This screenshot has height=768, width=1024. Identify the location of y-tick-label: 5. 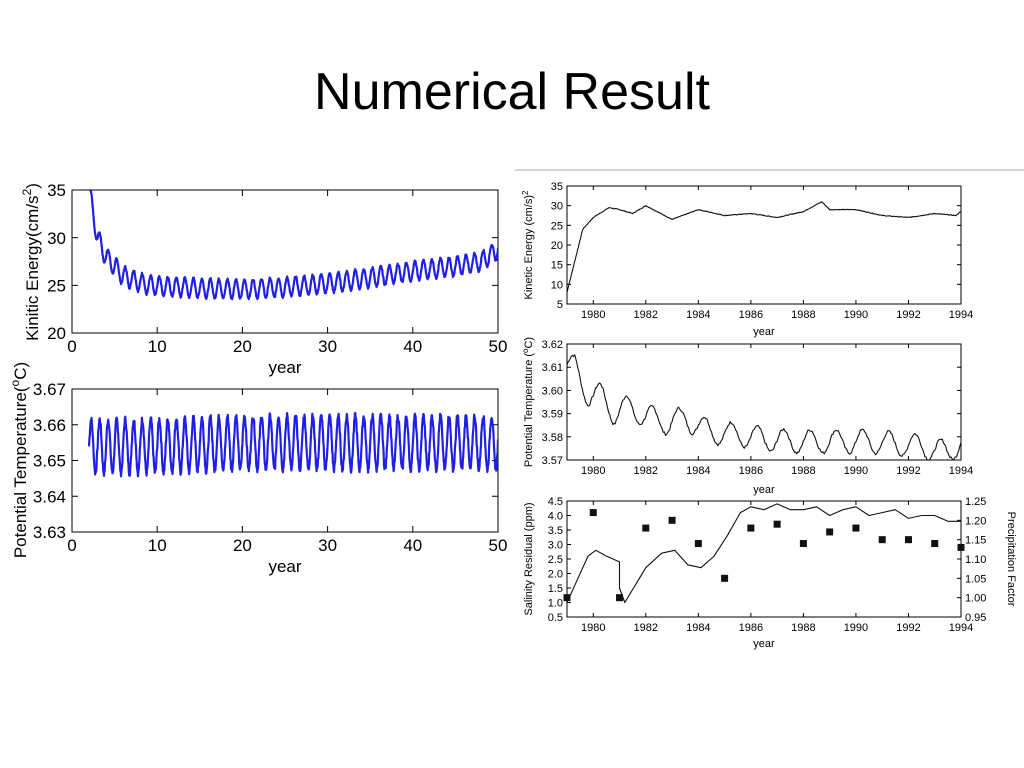
(560, 305).